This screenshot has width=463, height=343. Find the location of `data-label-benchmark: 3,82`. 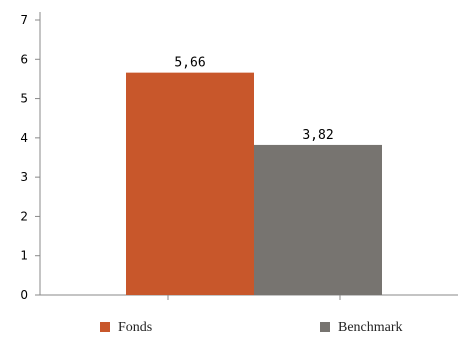

data-label-benchmark: 3,82 is located at coordinates (317, 135).